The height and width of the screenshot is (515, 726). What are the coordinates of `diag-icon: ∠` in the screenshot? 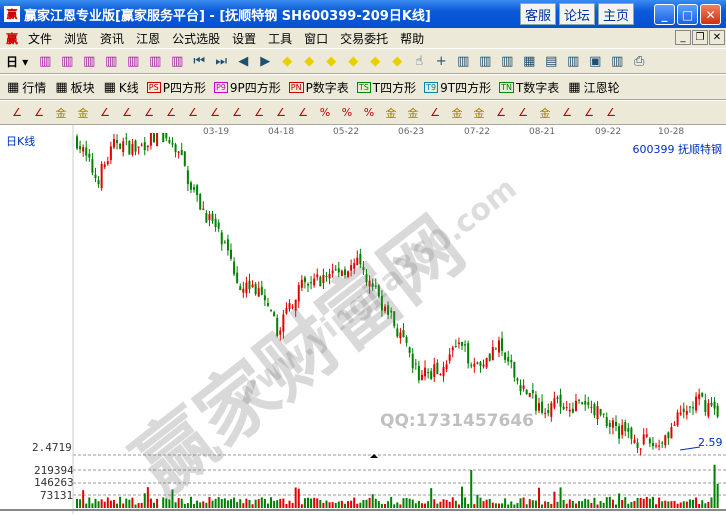 It's located at (237, 112).